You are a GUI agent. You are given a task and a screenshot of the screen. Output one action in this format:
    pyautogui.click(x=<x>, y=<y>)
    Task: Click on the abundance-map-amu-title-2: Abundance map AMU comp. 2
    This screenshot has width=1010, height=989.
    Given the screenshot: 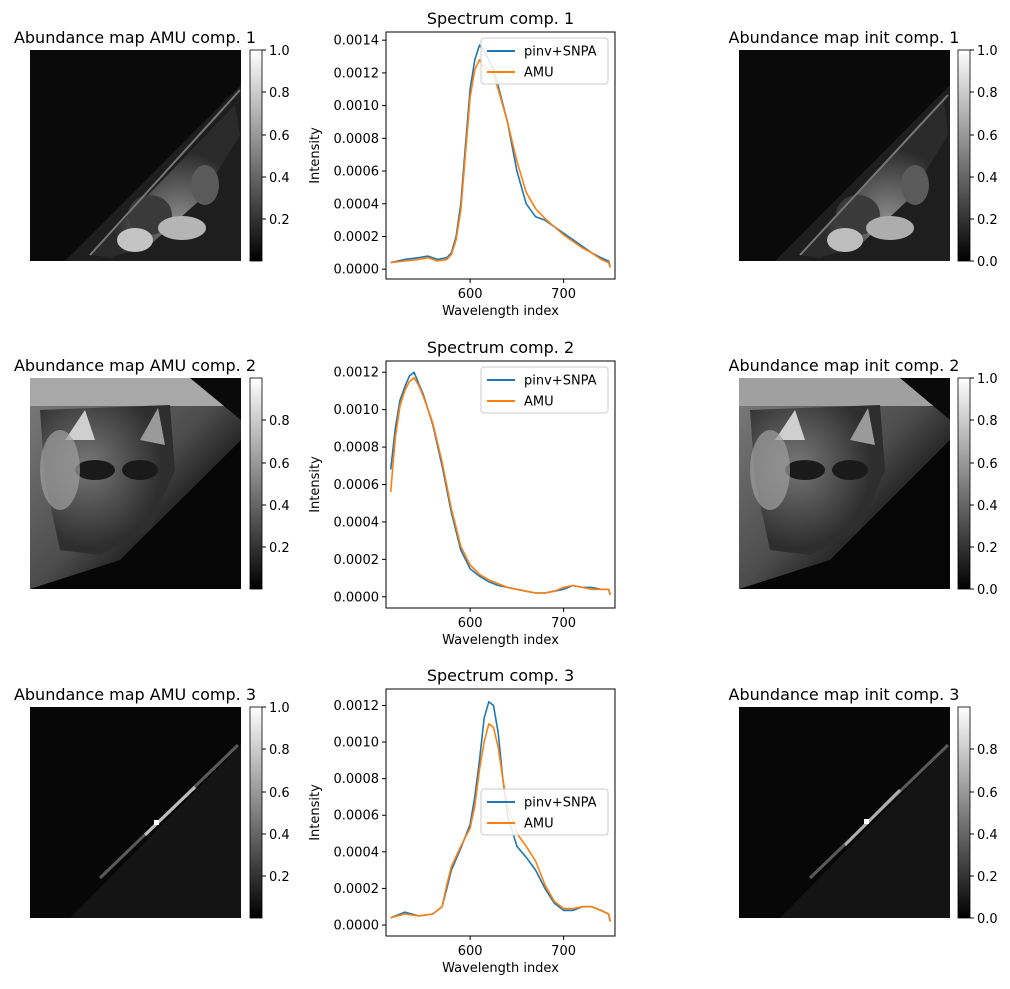 What is the action you would take?
    pyautogui.click(x=135, y=365)
    